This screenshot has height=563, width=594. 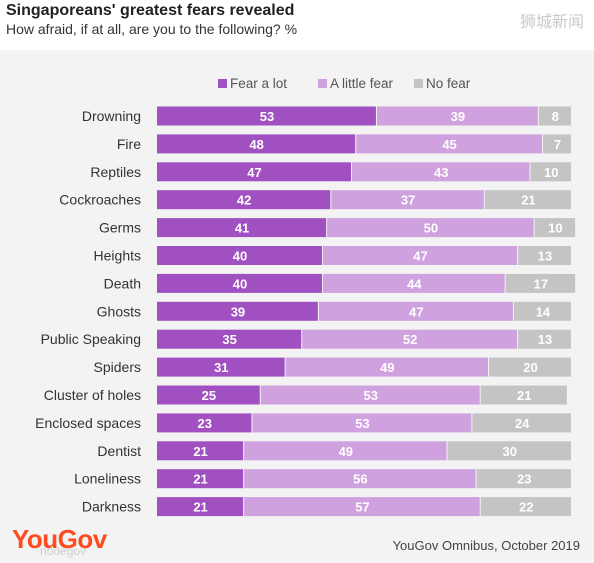 What do you see at coordinates (117, 367) in the screenshot?
I see `category-label: Spiders` at bounding box center [117, 367].